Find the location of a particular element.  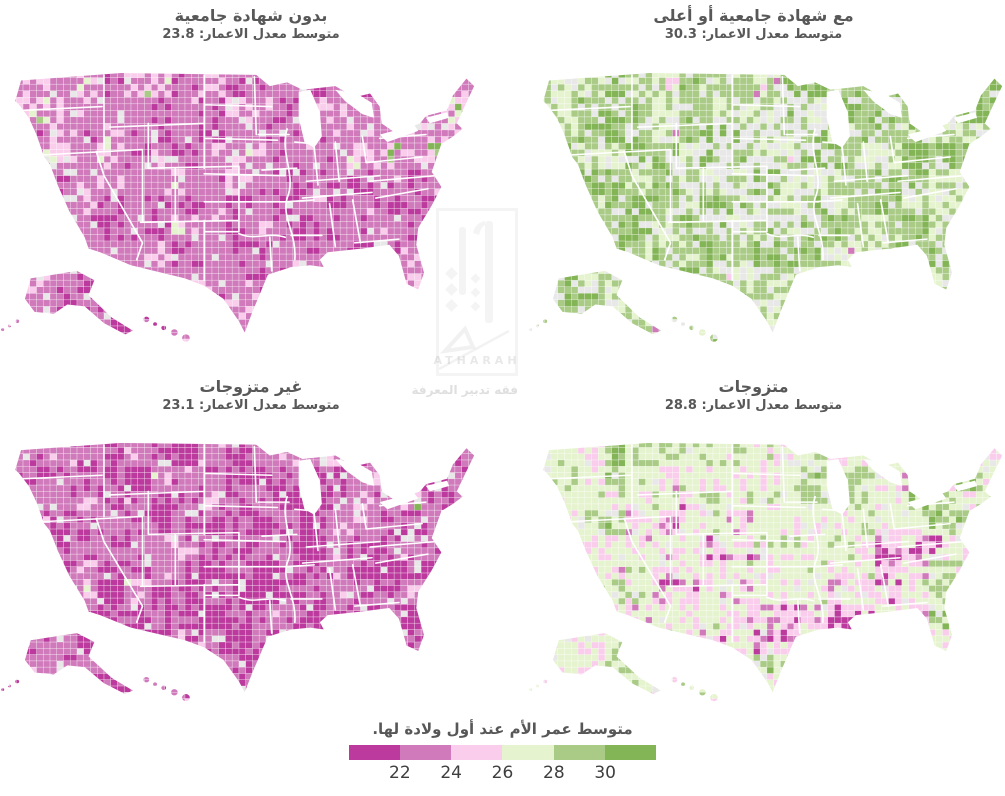

panel-stat: متوسط معدل الاعمار: 30.3 is located at coordinates (753, 34).